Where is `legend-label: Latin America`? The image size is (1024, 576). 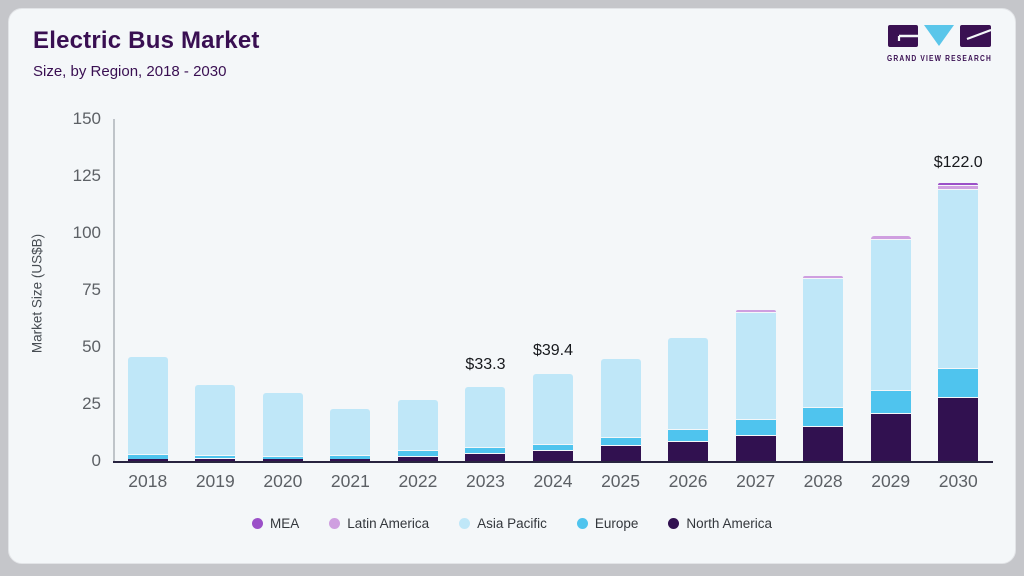
legend-label: Latin America is located at coordinates (388, 523).